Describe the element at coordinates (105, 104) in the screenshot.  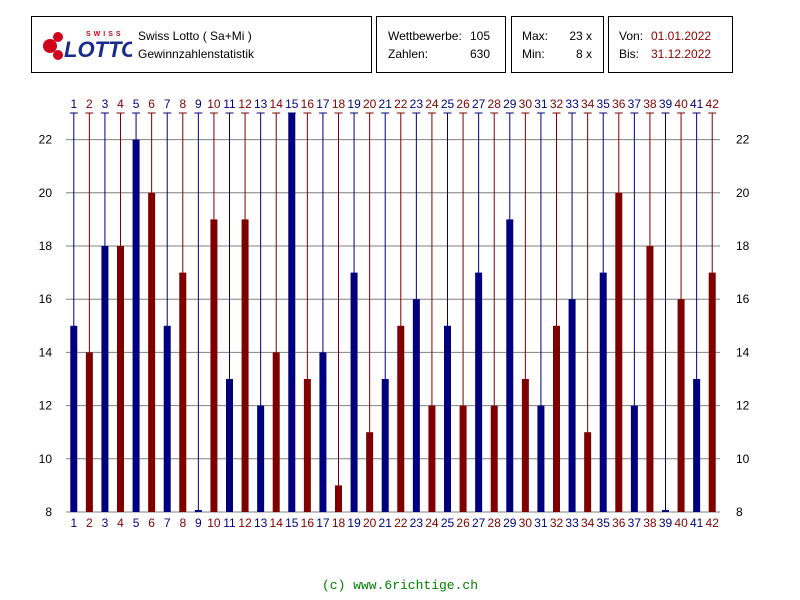
I see `x-tick-label-top: 3` at that location.